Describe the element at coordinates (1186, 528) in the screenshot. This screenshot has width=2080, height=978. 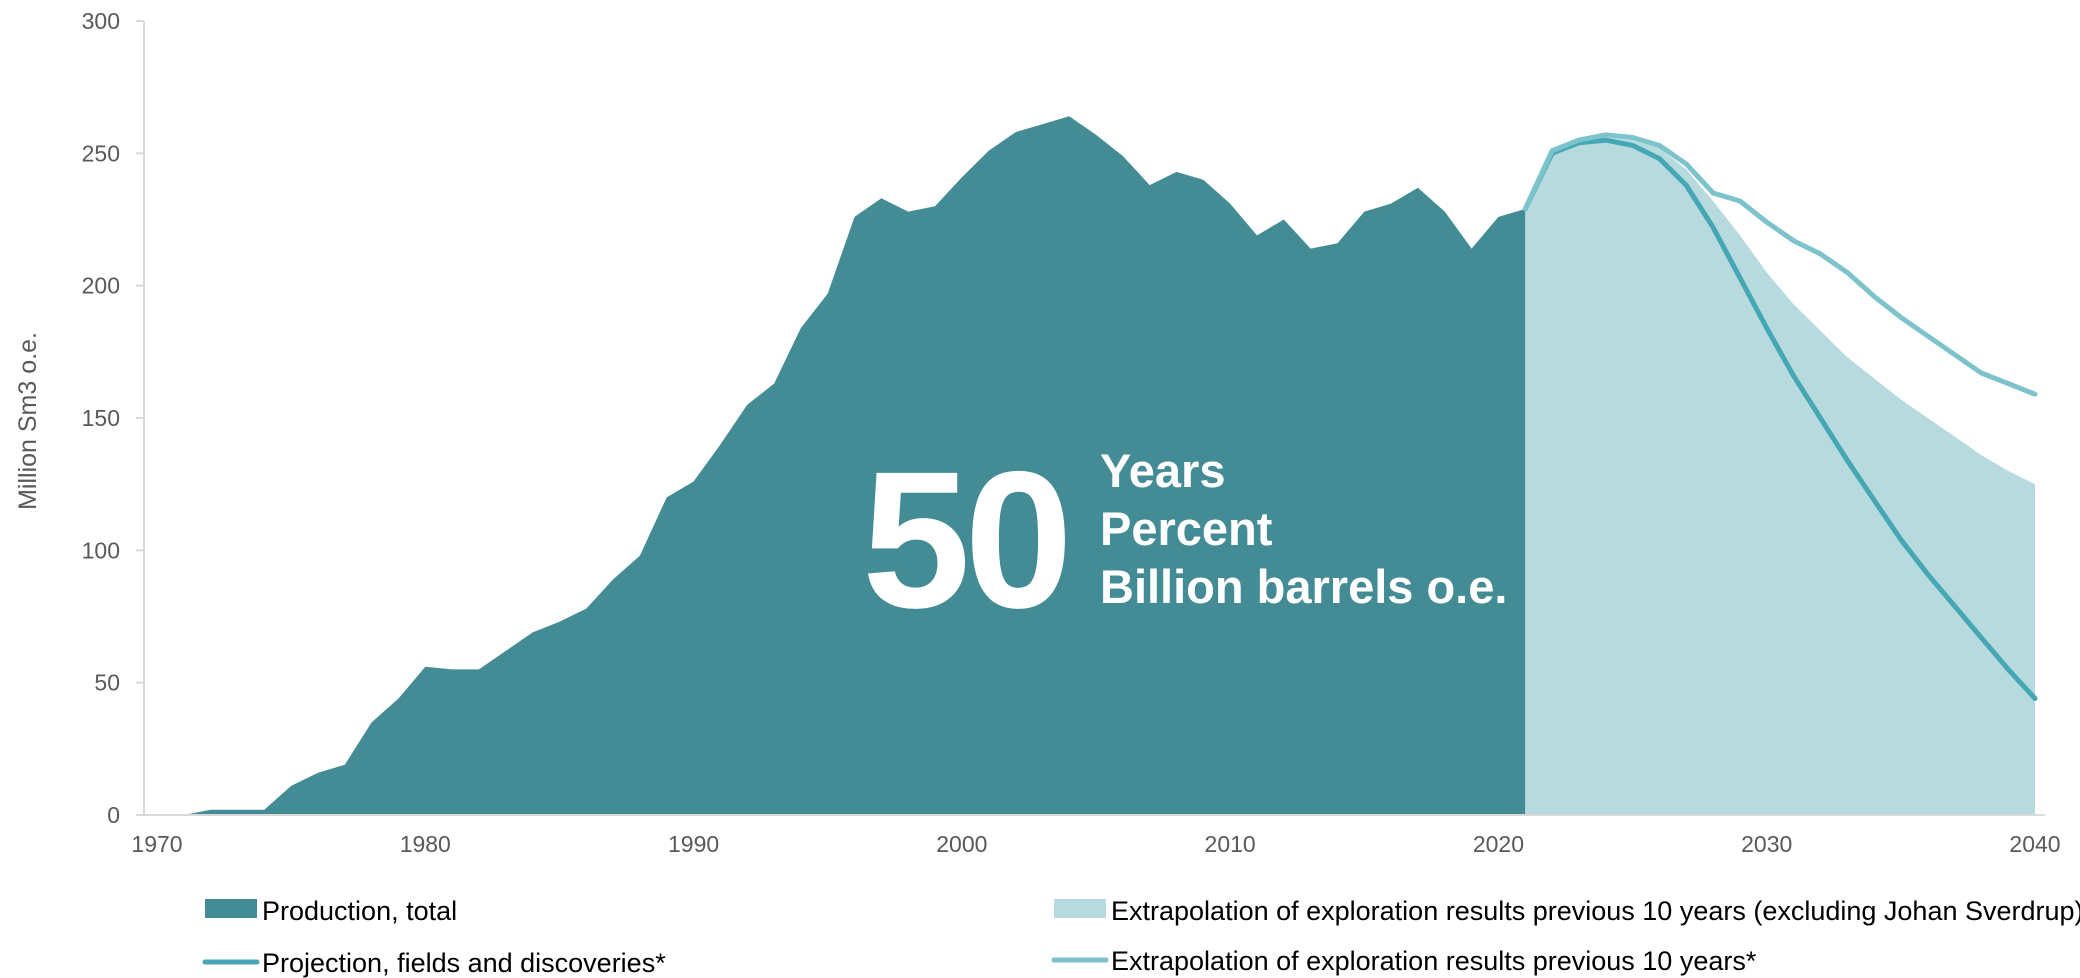
I see `annotation-line-percent: Percent` at that location.